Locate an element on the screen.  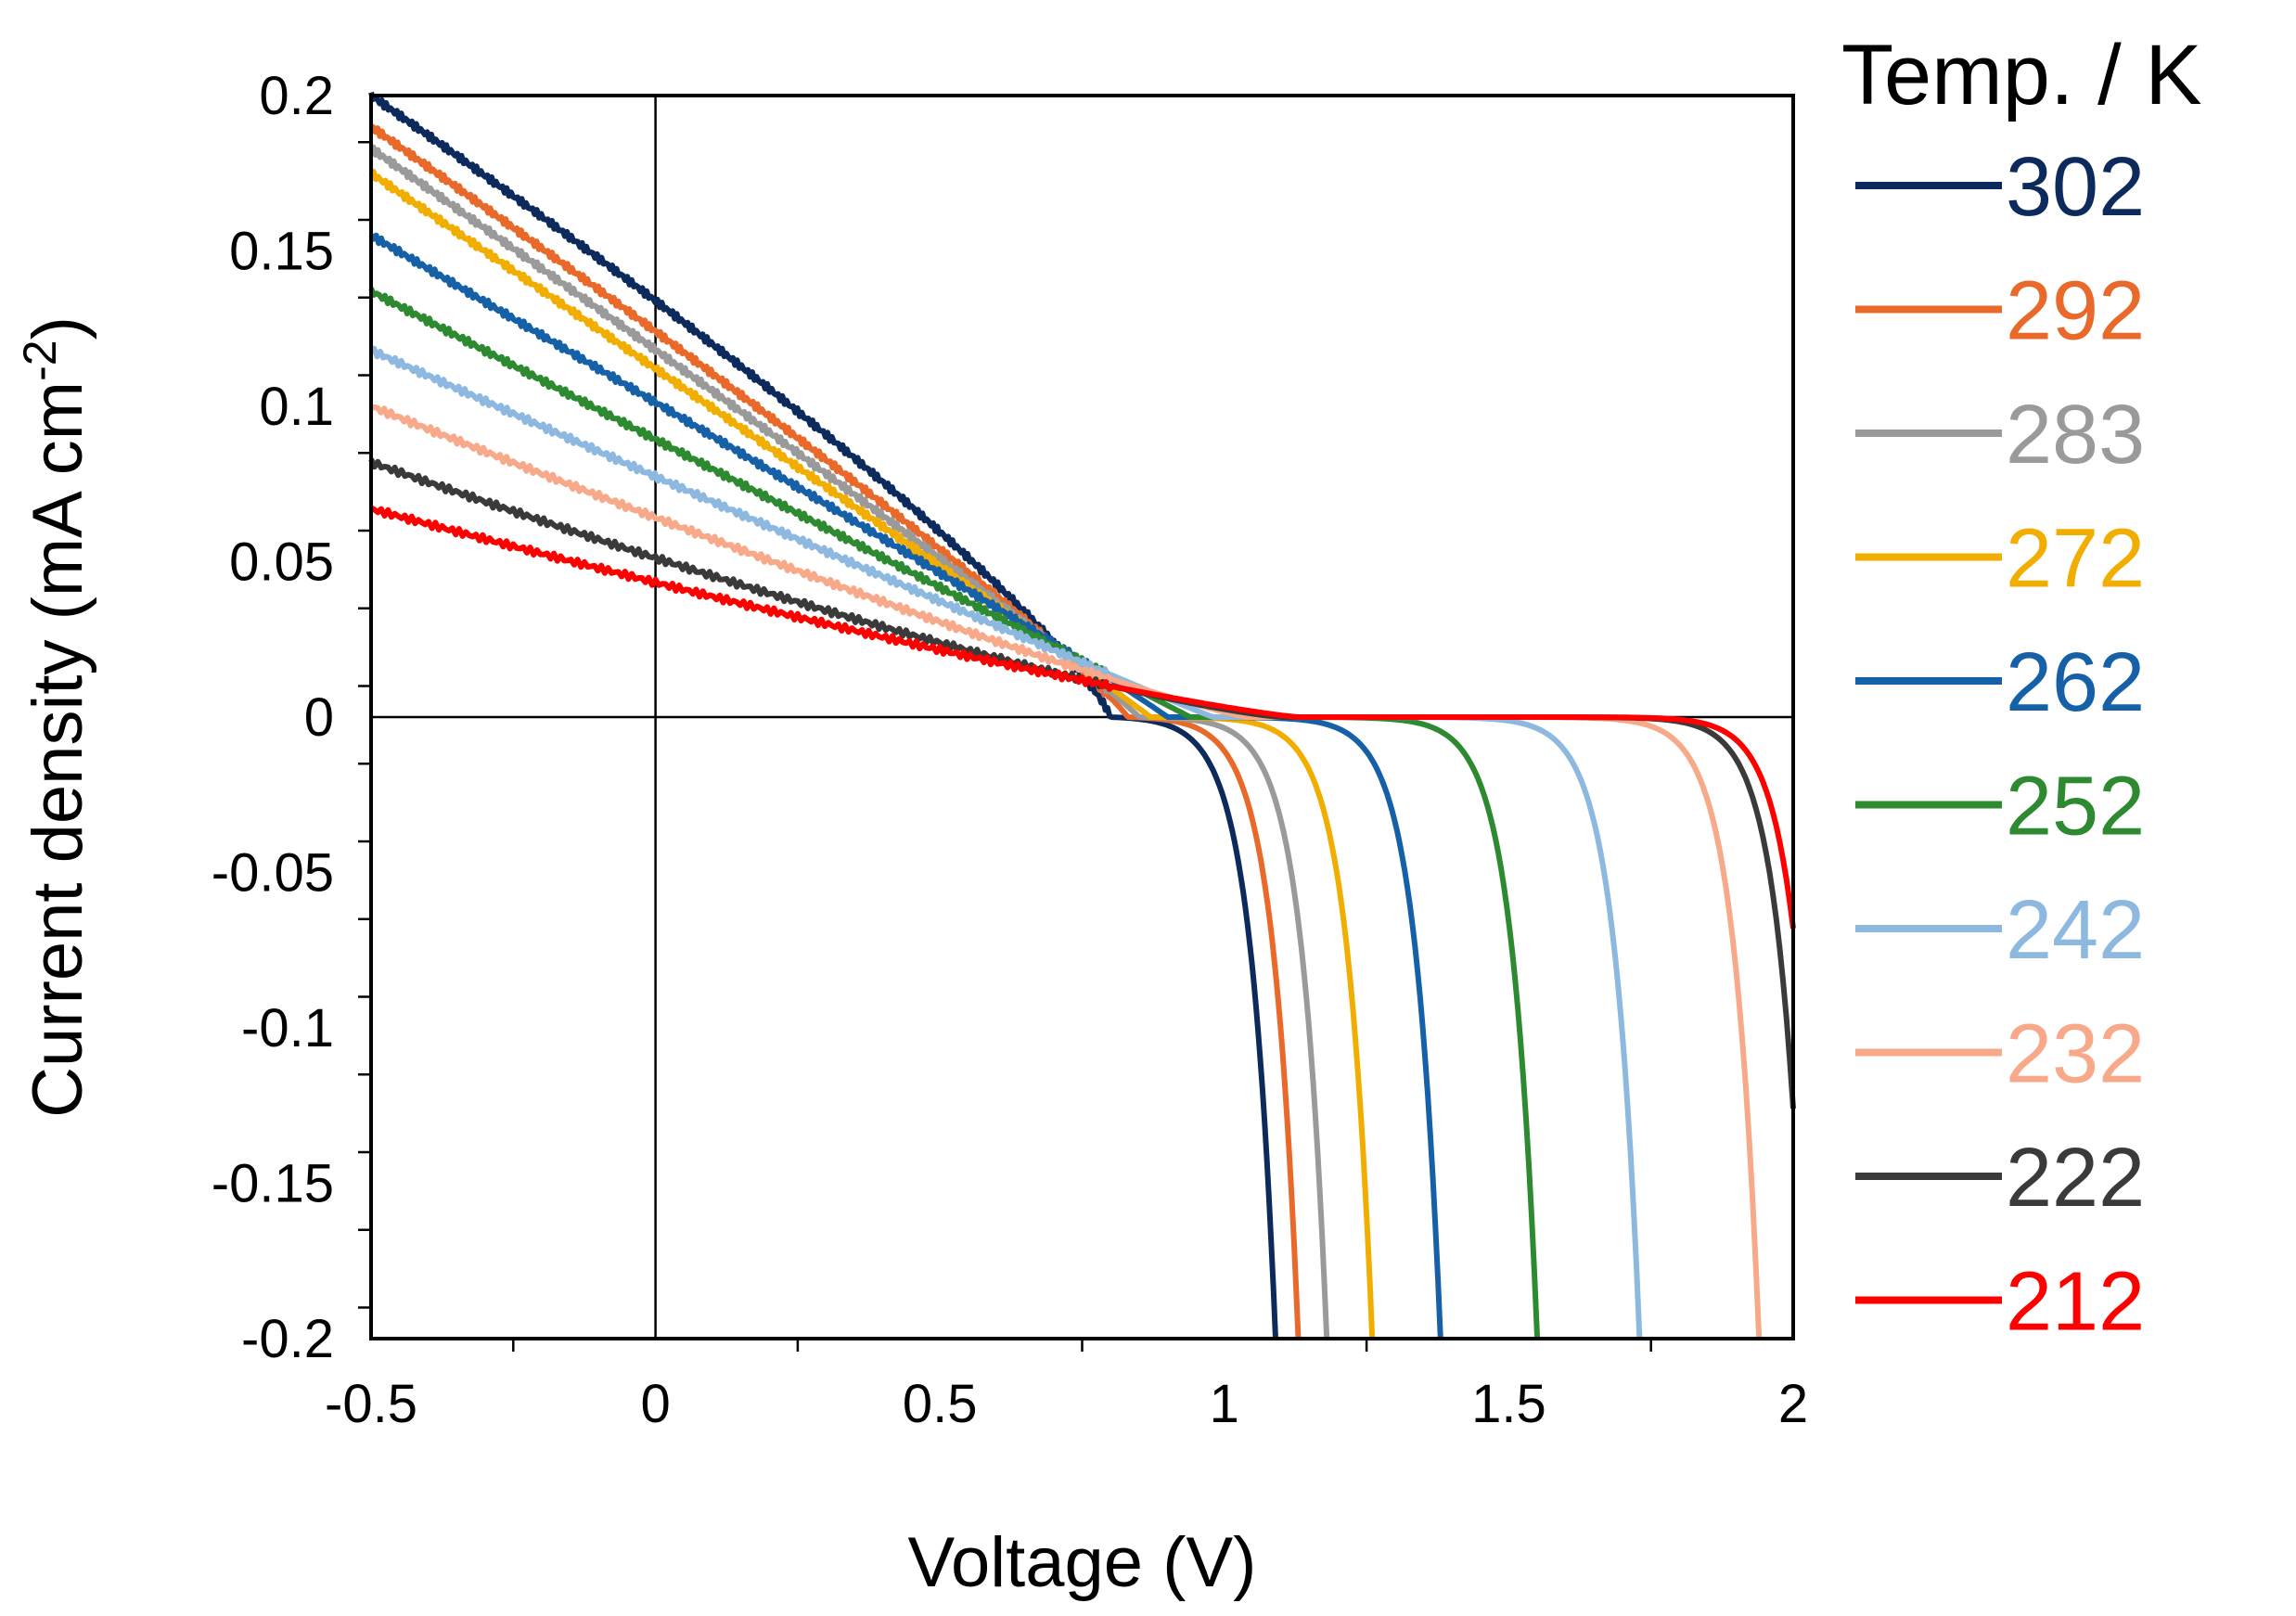
legend-label-242: 242 is located at coordinates (2075, 930).